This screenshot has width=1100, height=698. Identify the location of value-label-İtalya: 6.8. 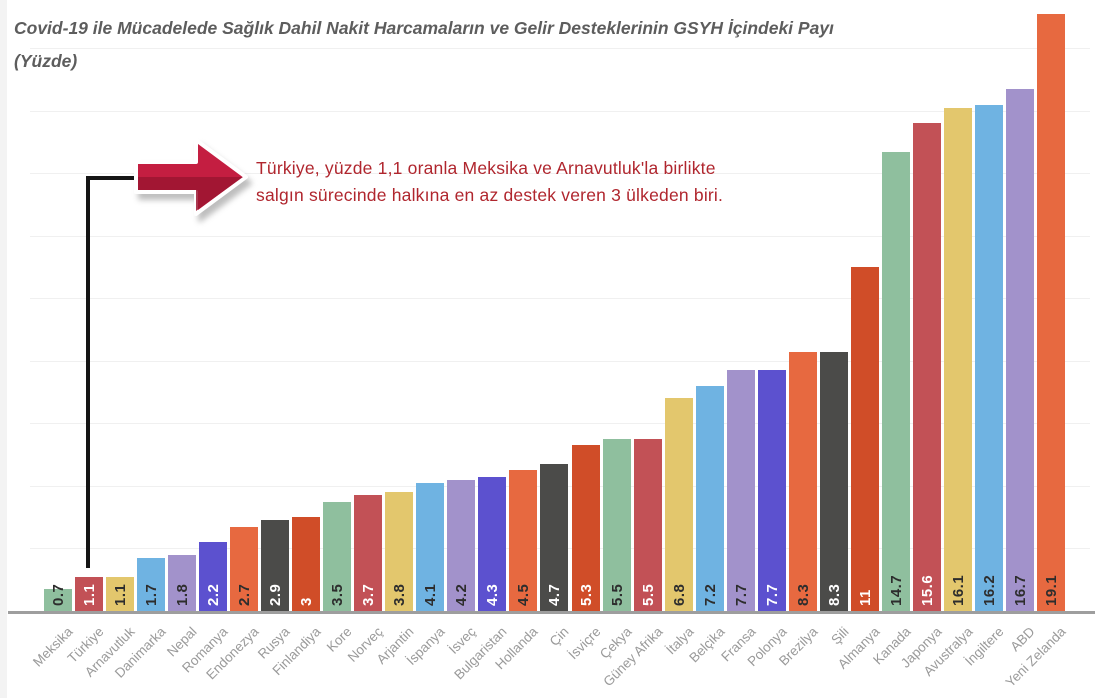
(679, 594).